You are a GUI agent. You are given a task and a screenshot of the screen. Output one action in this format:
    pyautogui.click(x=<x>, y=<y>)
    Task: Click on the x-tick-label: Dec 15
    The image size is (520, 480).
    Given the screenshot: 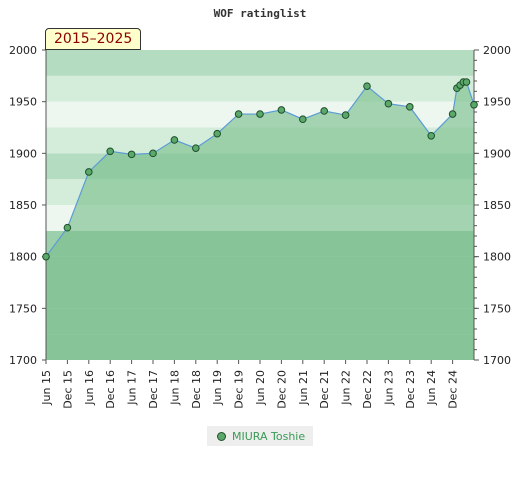 What is the action you would take?
    pyautogui.click(x=67, y=389)
    